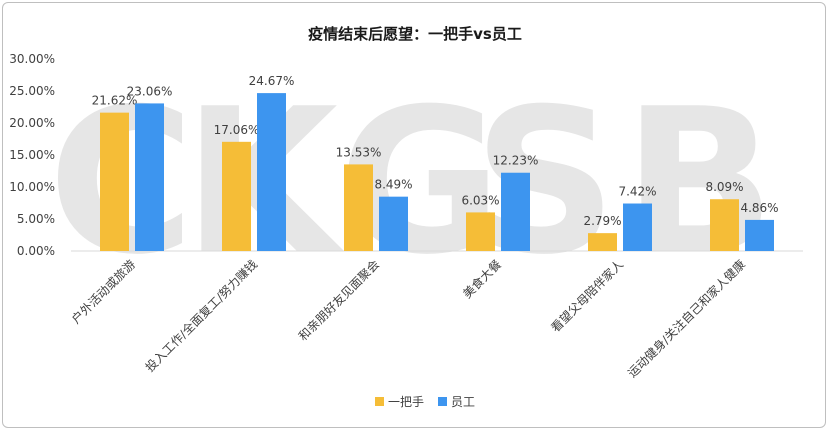  What do you see at coordinates (150, 91) in the screenshot?
I see `data-label: 23.06%` at bounding box center [150, 91].